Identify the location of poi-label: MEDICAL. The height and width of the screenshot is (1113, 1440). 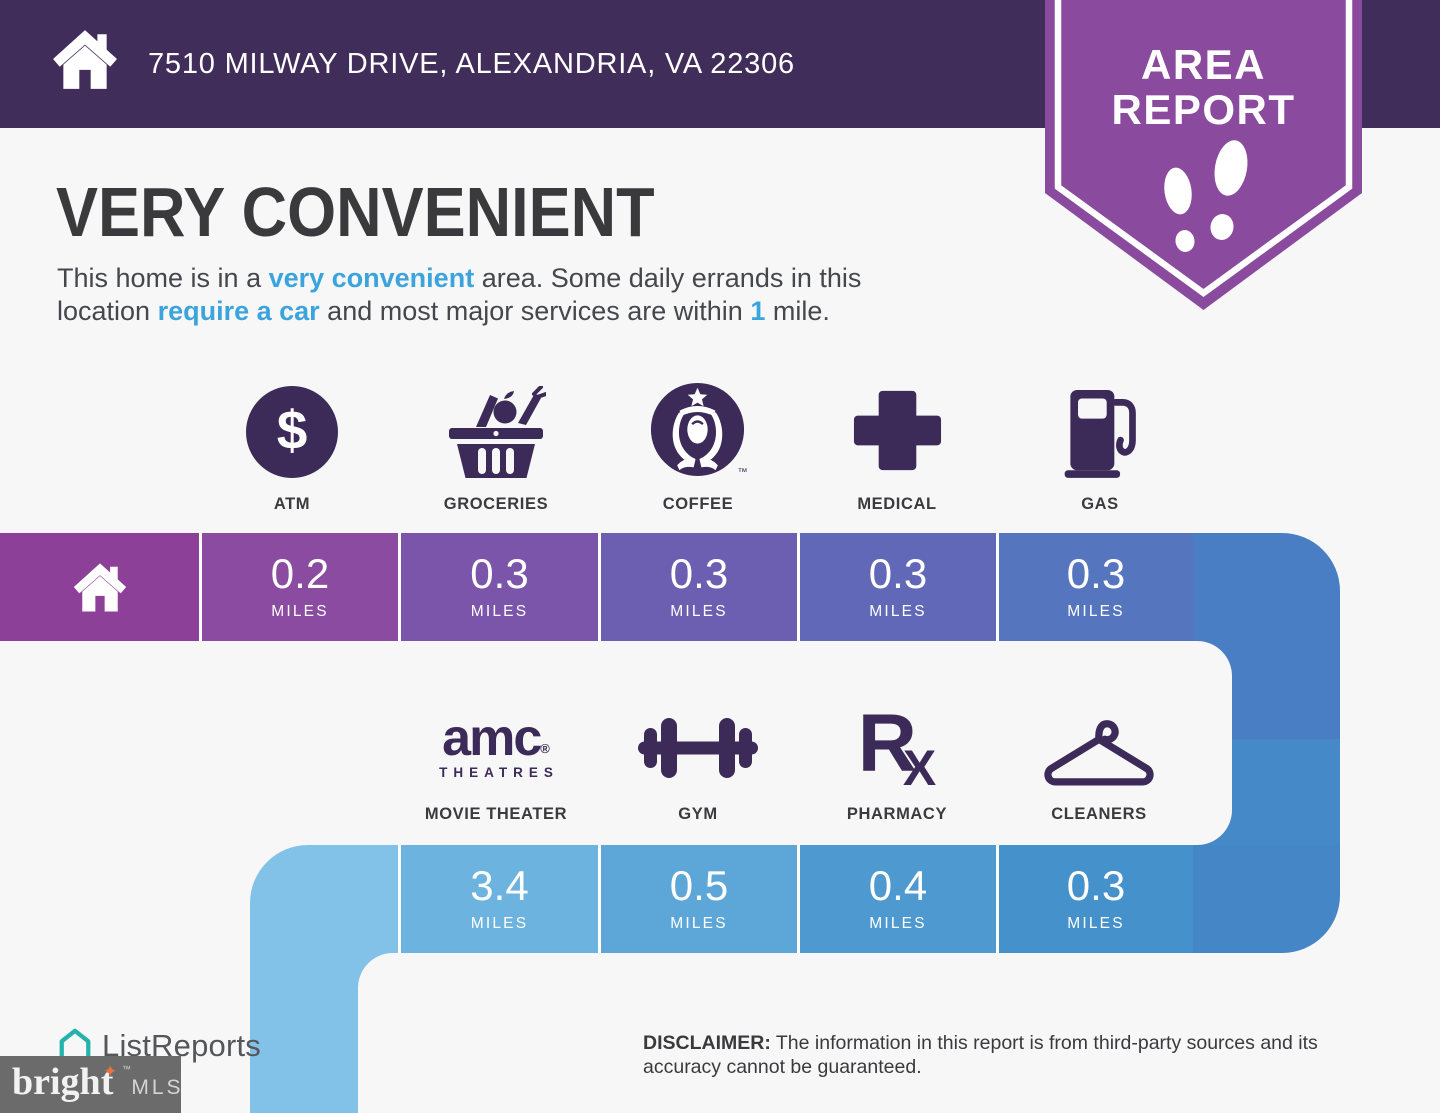
(897, 504).